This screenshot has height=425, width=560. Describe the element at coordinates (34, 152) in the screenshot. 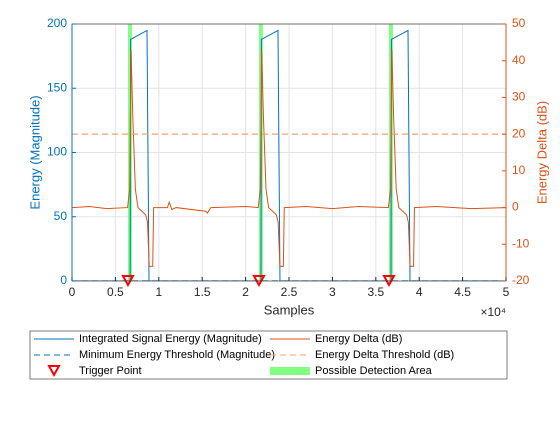

I see `y-axis-label: Energy (Magnitude)` at that location.